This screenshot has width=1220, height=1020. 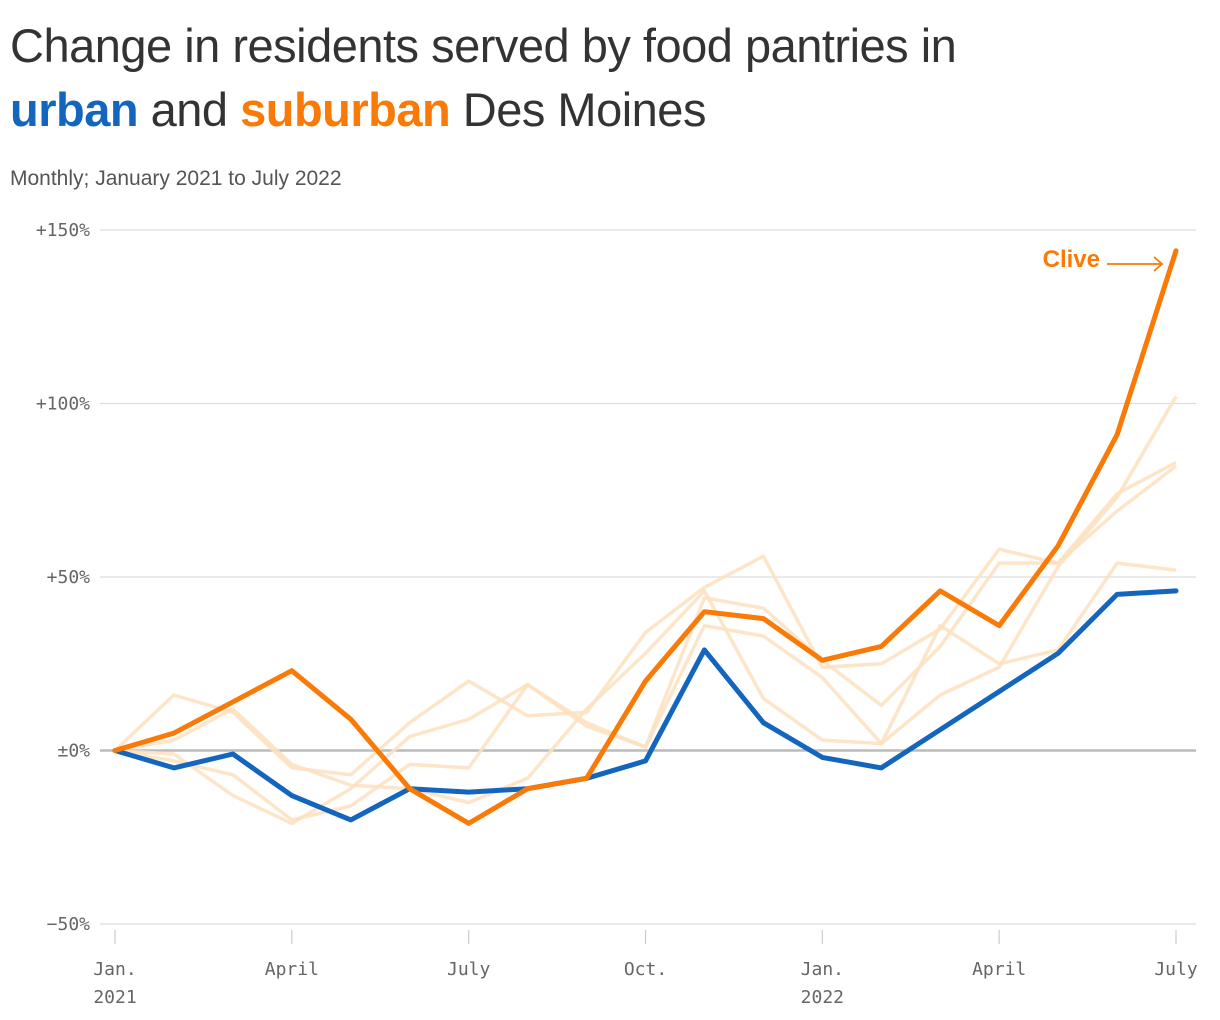 What do you see at coordinates (176, 178) in the screenshot?
I see `chart-subtitle: Monthly; January 2021 to July 2022` at bounding box center [176, 178].